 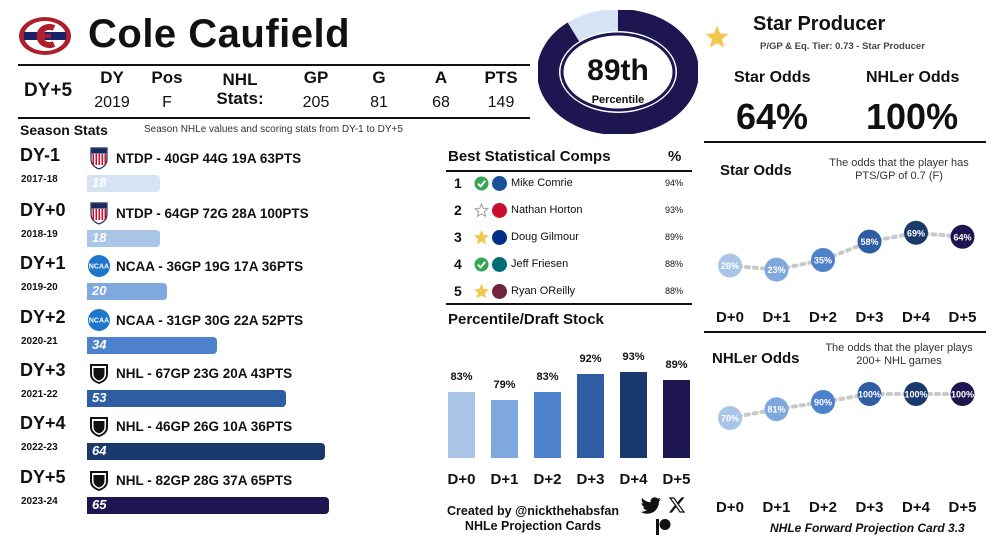 I want to click on comp-row: 3 Doug Gilmour 89%, so click(x=570, y=238).